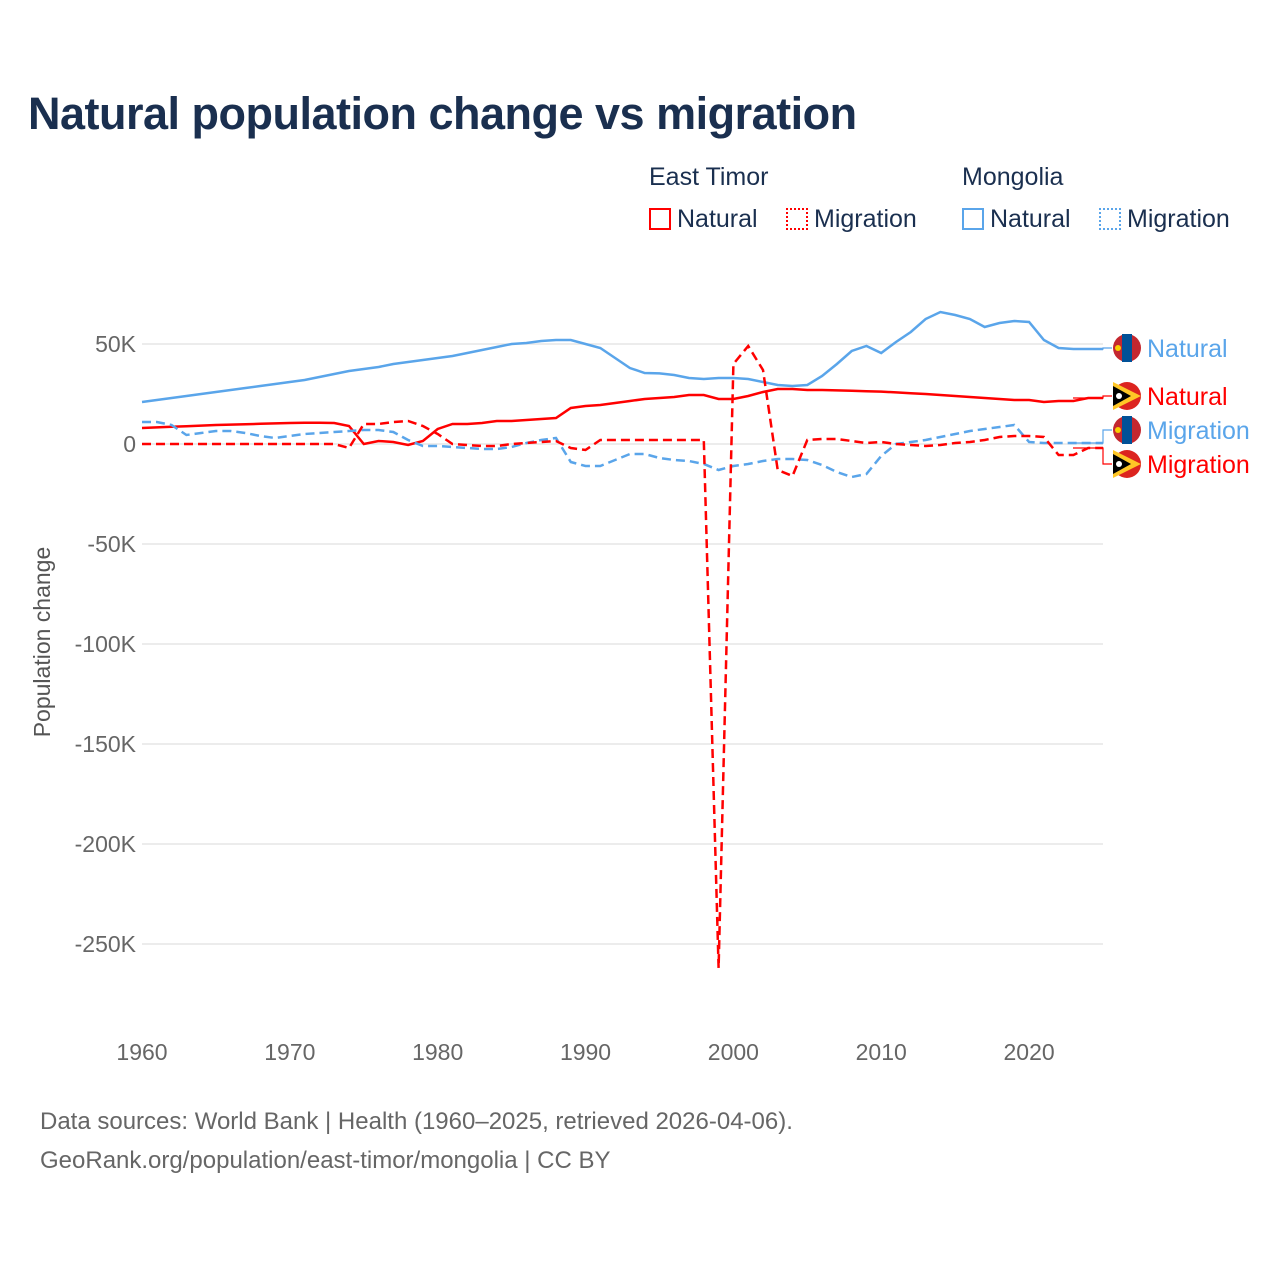 This screenshot has width=1280, height=1280. I want to click on series-line-mongolia-migration, so click(622, 449).